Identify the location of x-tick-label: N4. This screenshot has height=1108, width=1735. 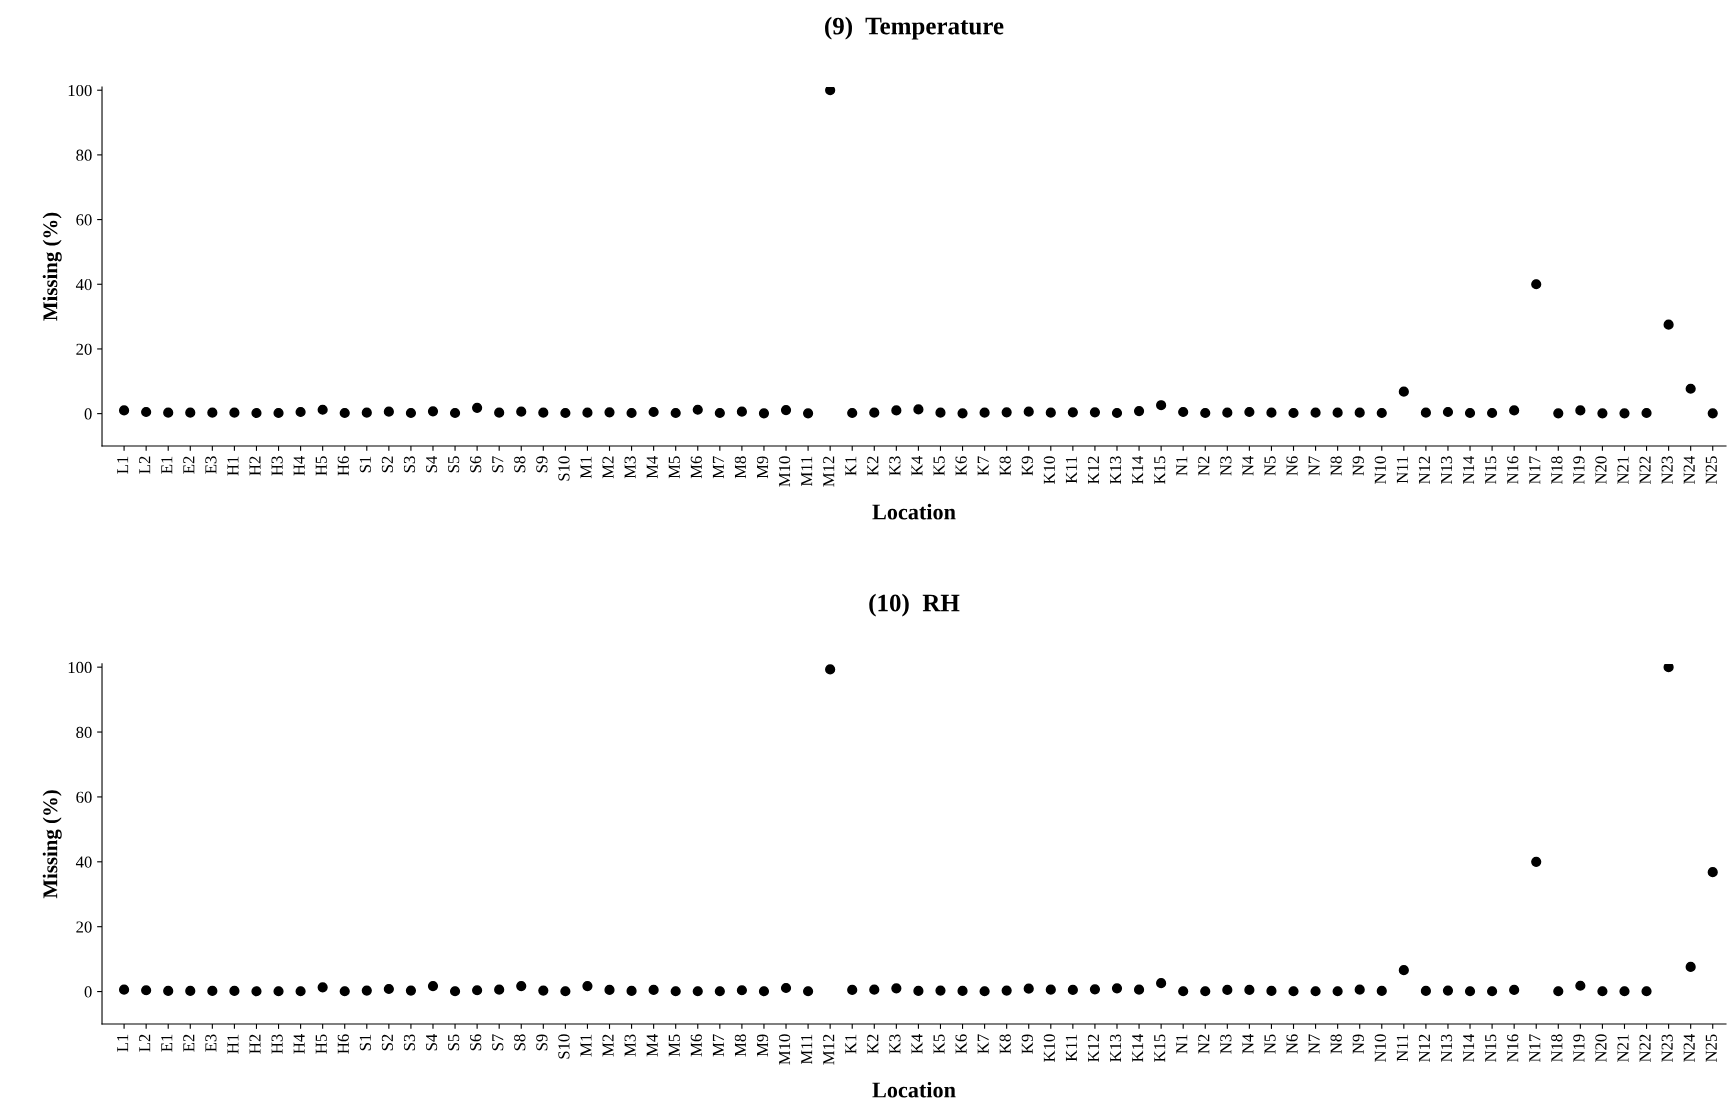
(1248, 465).